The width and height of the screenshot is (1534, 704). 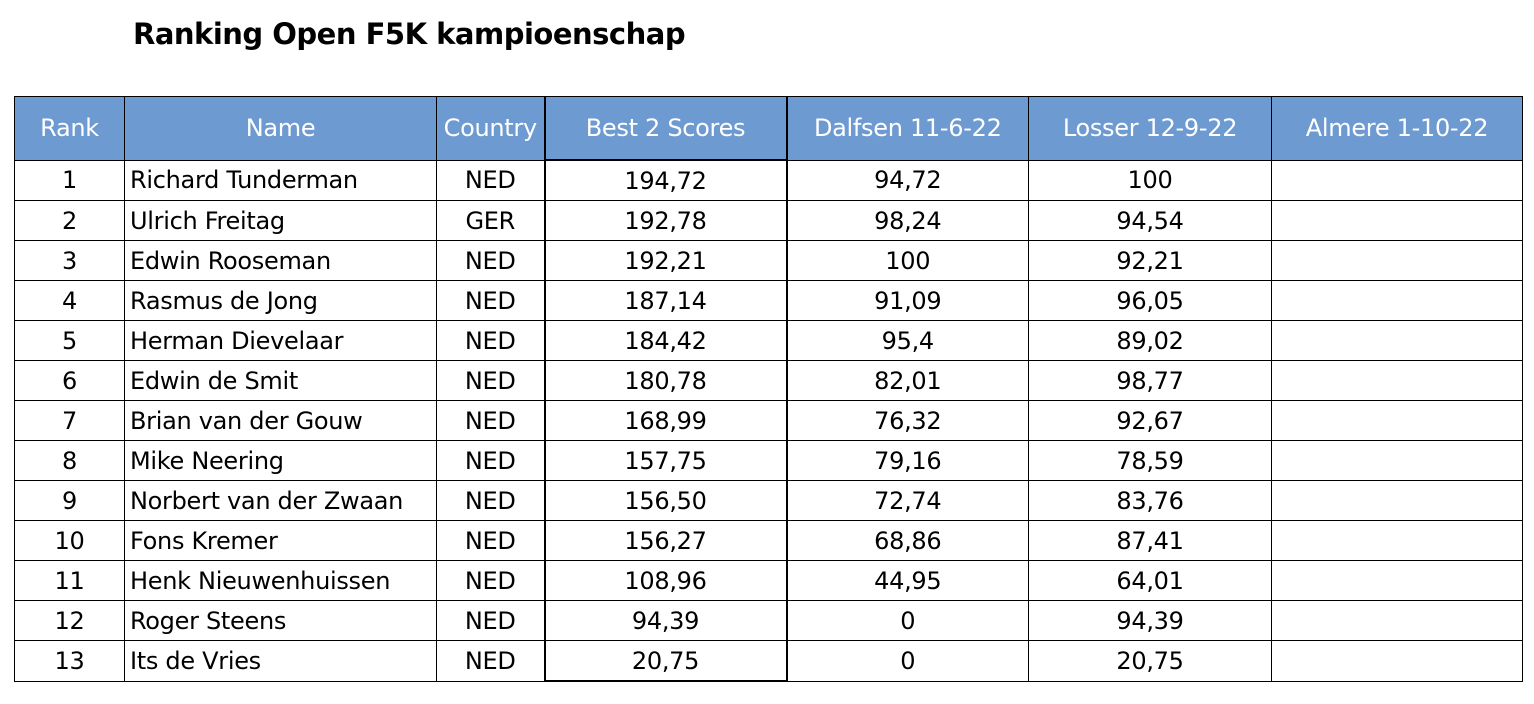 I want to click on name-cell: Mike Neering, so click(x=280, y=460).